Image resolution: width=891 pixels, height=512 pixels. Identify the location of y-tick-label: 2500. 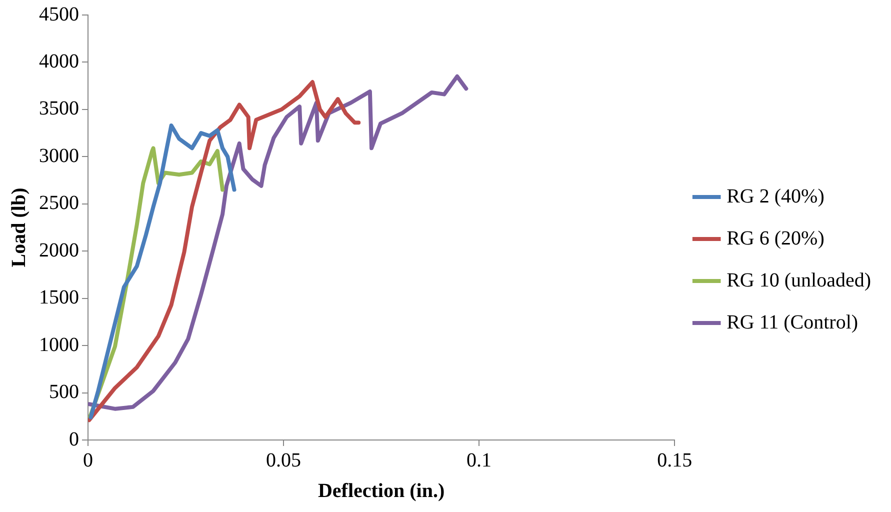
(59, 203).